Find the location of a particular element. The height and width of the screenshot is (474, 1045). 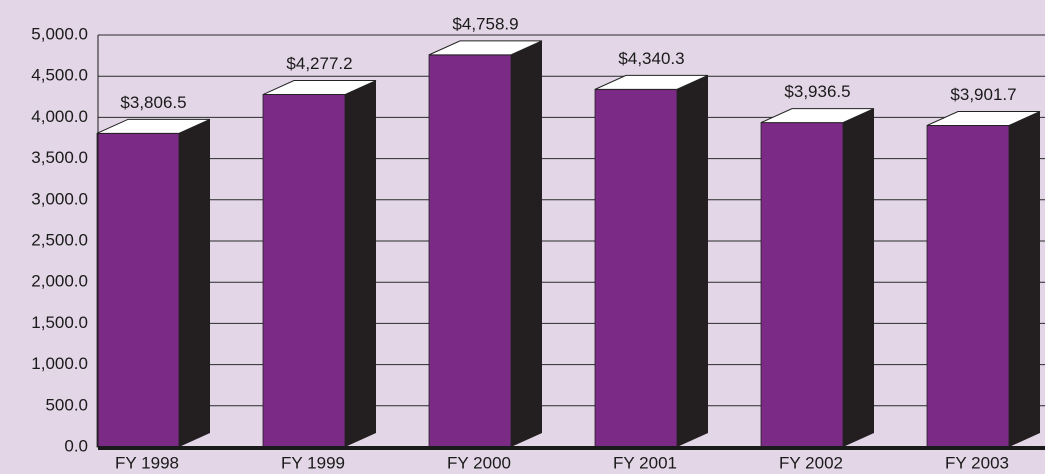

value-label: $3,936.5 is located at coordinates (817, 91).